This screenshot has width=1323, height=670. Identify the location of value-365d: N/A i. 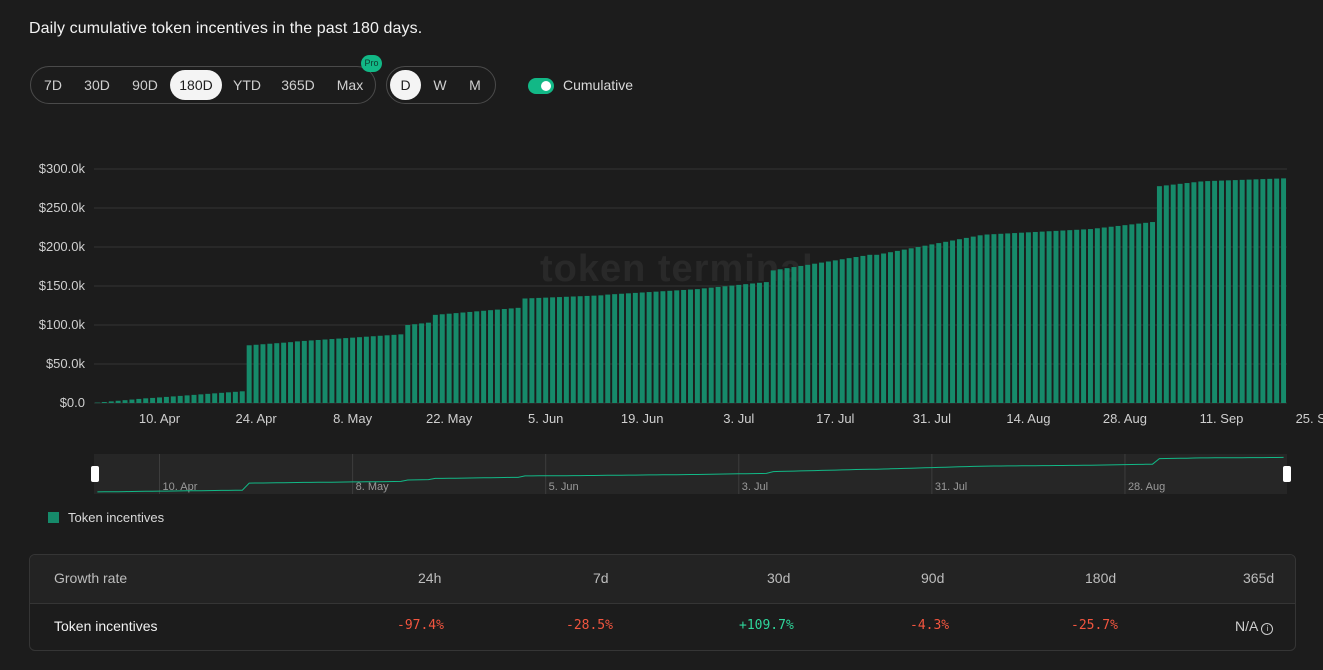
(1254, 626).